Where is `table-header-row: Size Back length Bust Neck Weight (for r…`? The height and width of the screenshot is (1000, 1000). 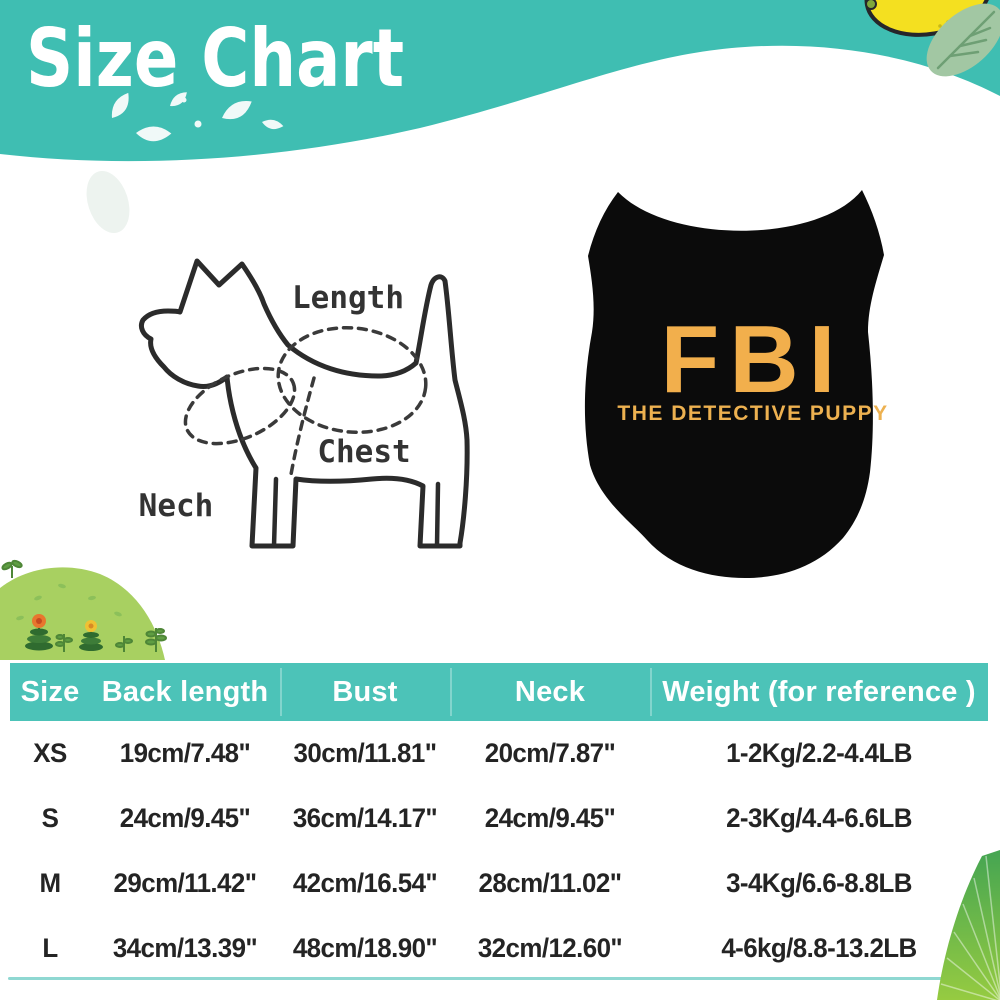
table-header-row: Size Back length Bust Neck Weight (for r… is located at coordinates (499, 692).